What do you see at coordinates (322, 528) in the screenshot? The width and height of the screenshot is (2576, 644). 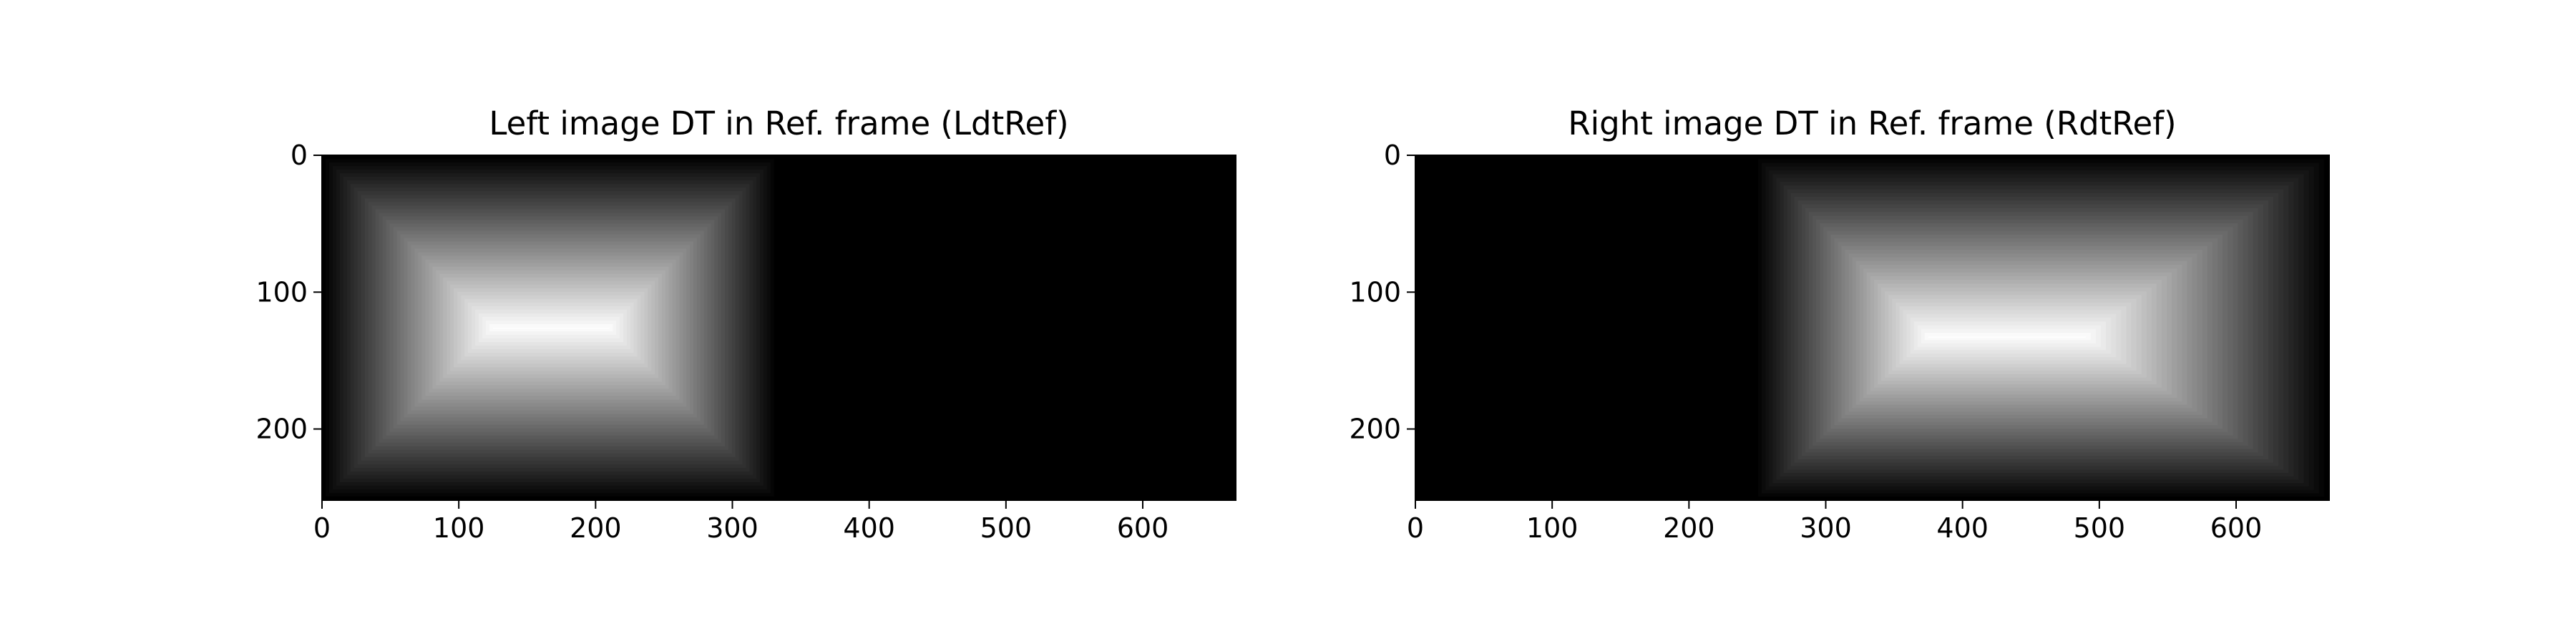 I see `x-tick-label-left-0: 0` at bounding box center [322, 528].